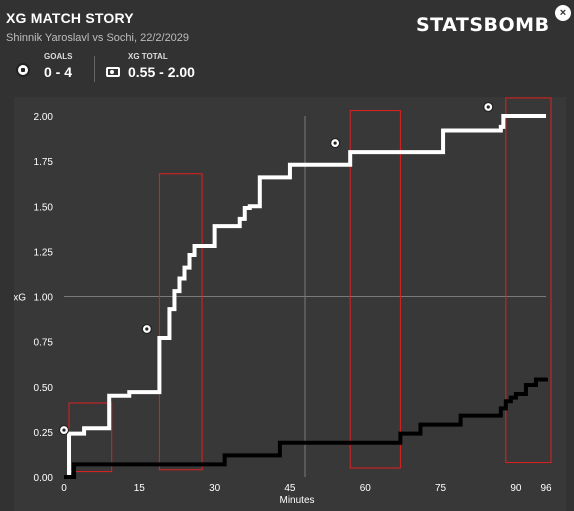 The image size is (574, 511). I want to click on x-tick-label: 96, so click(546, 488).